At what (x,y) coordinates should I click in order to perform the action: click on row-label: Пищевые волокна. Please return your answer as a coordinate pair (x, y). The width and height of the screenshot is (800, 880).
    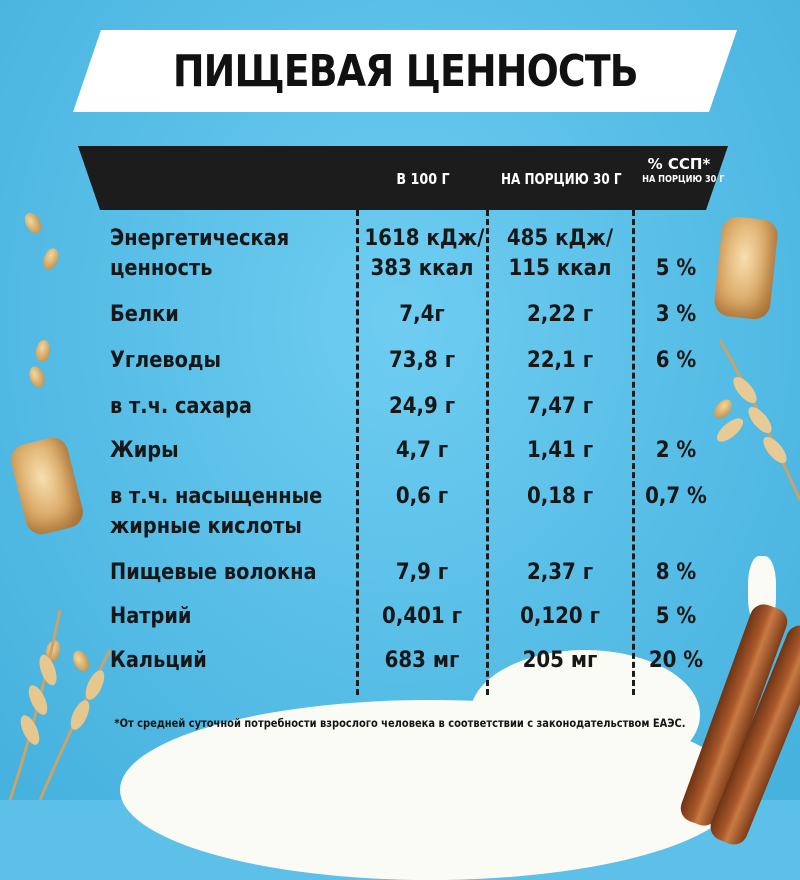
    Looking at the image, I should click on (213, 572).